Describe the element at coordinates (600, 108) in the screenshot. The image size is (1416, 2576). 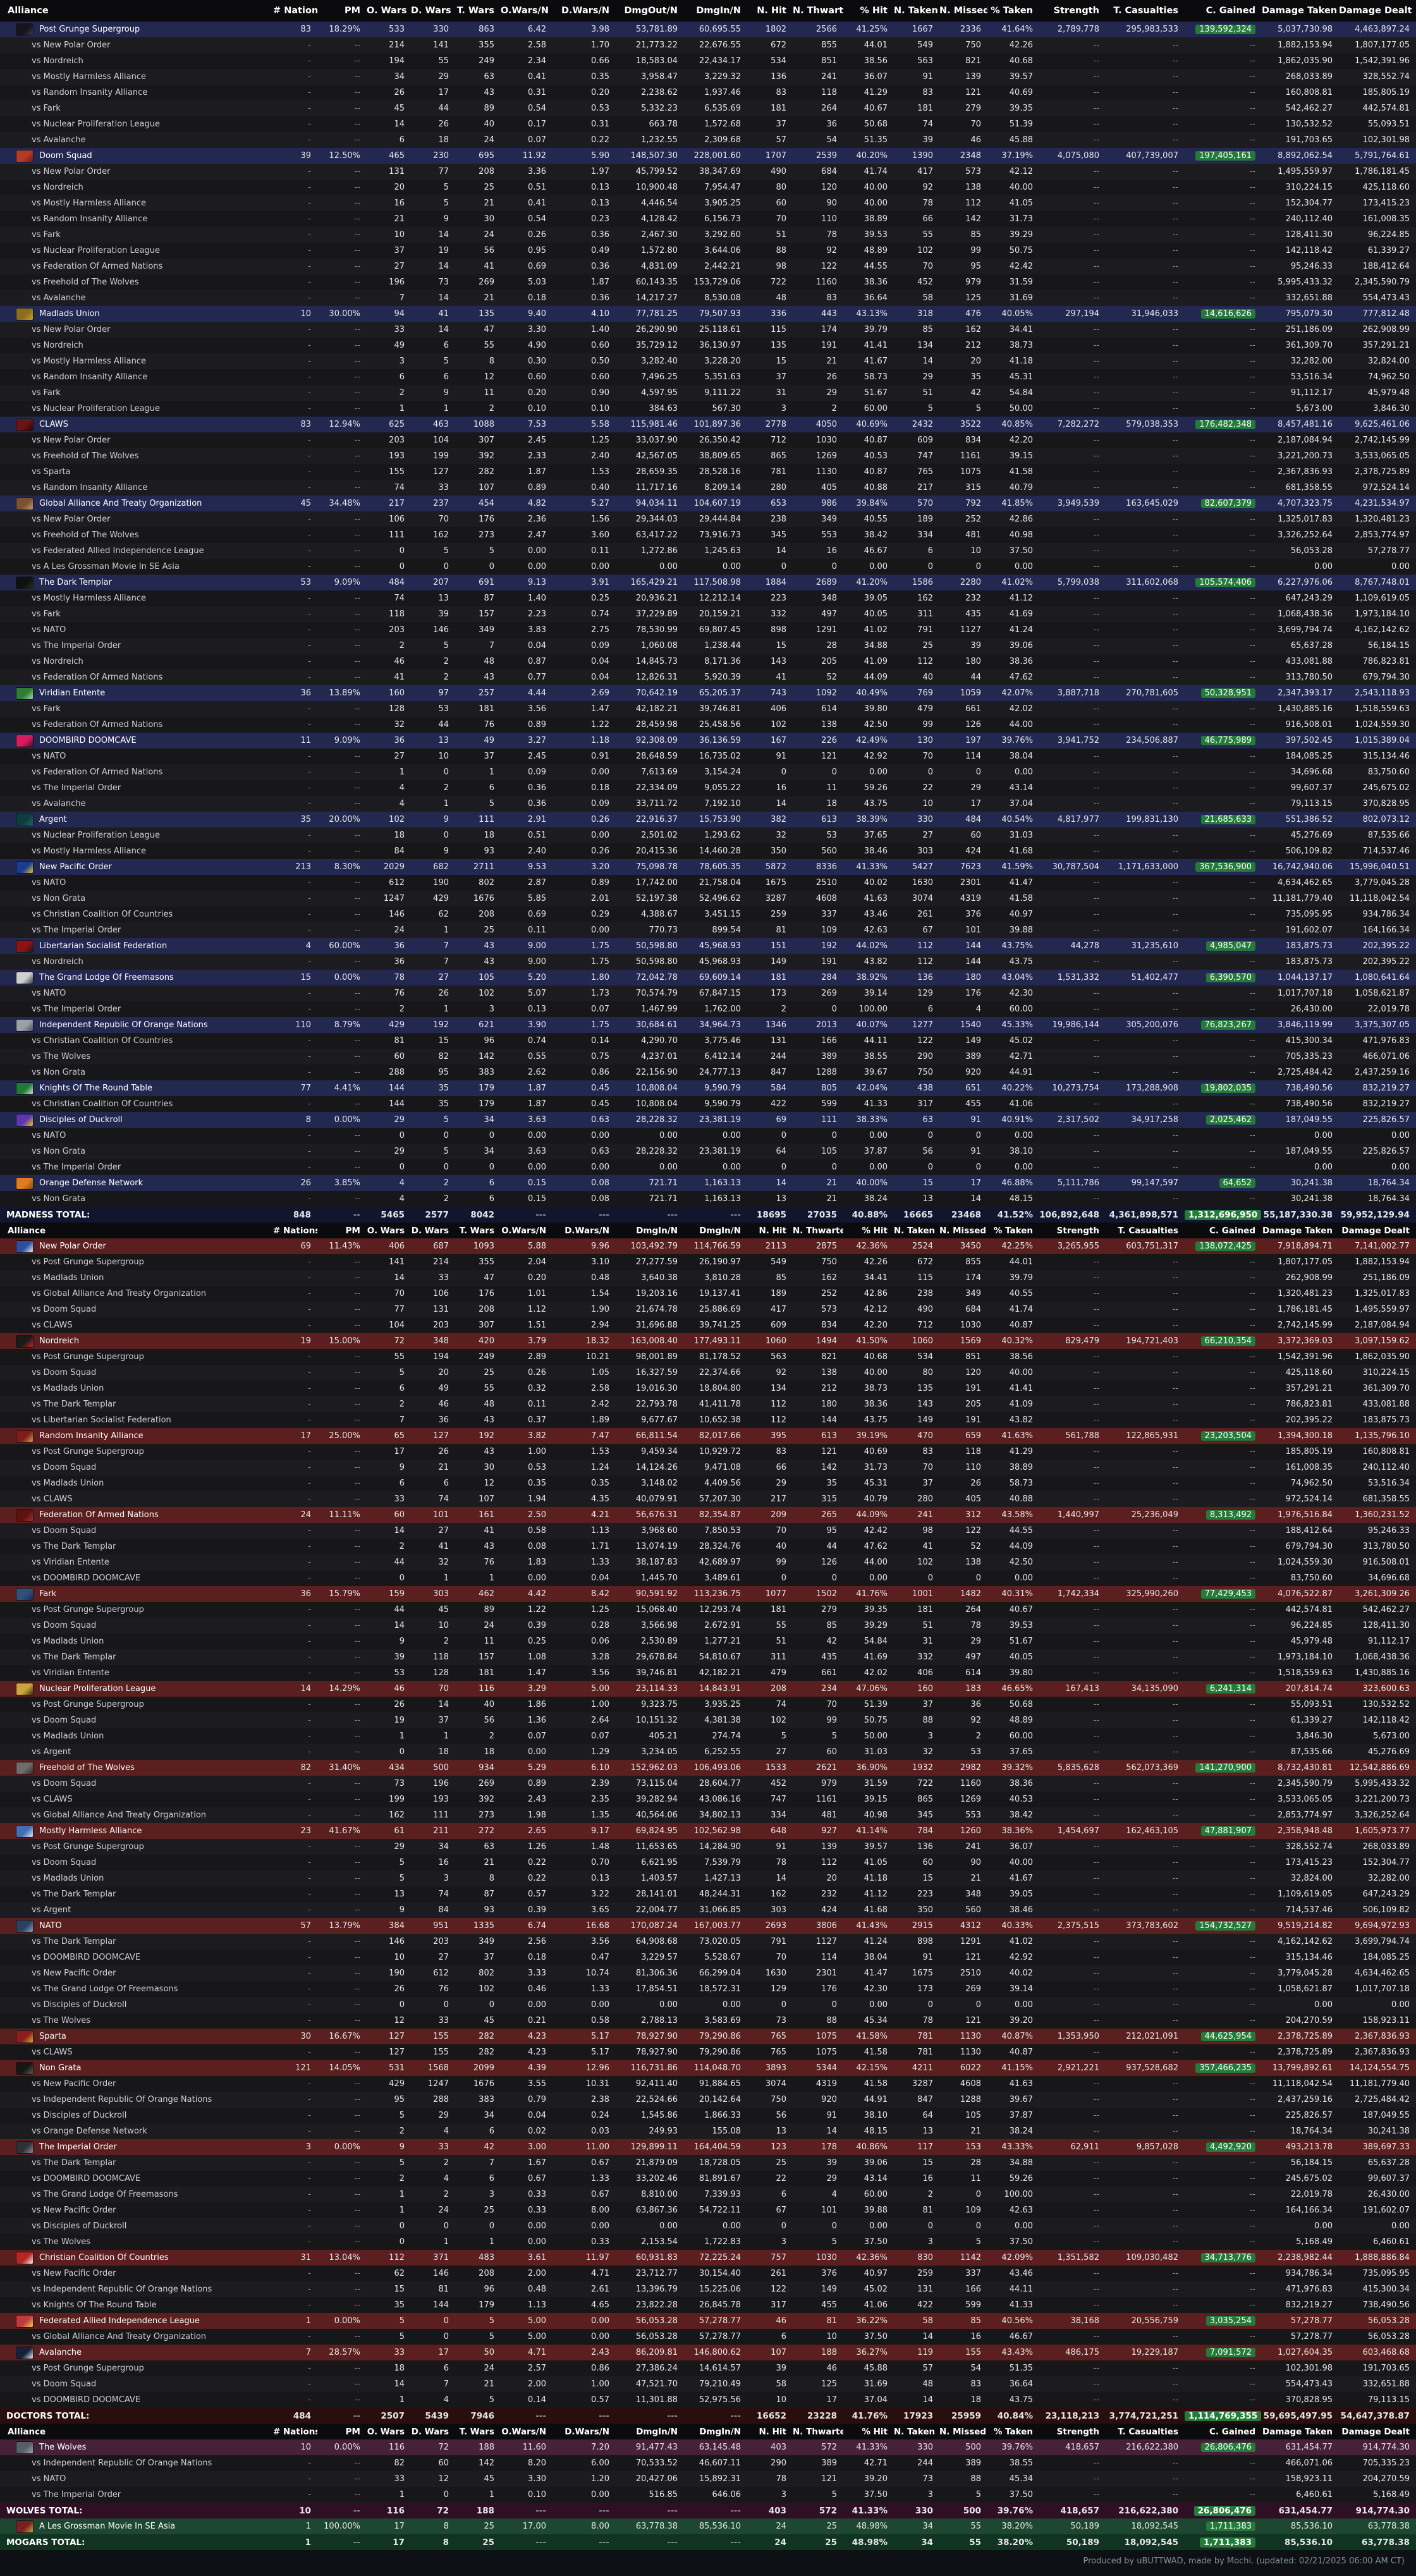
I see `cell-d-wars-n: 0.53` at that location.